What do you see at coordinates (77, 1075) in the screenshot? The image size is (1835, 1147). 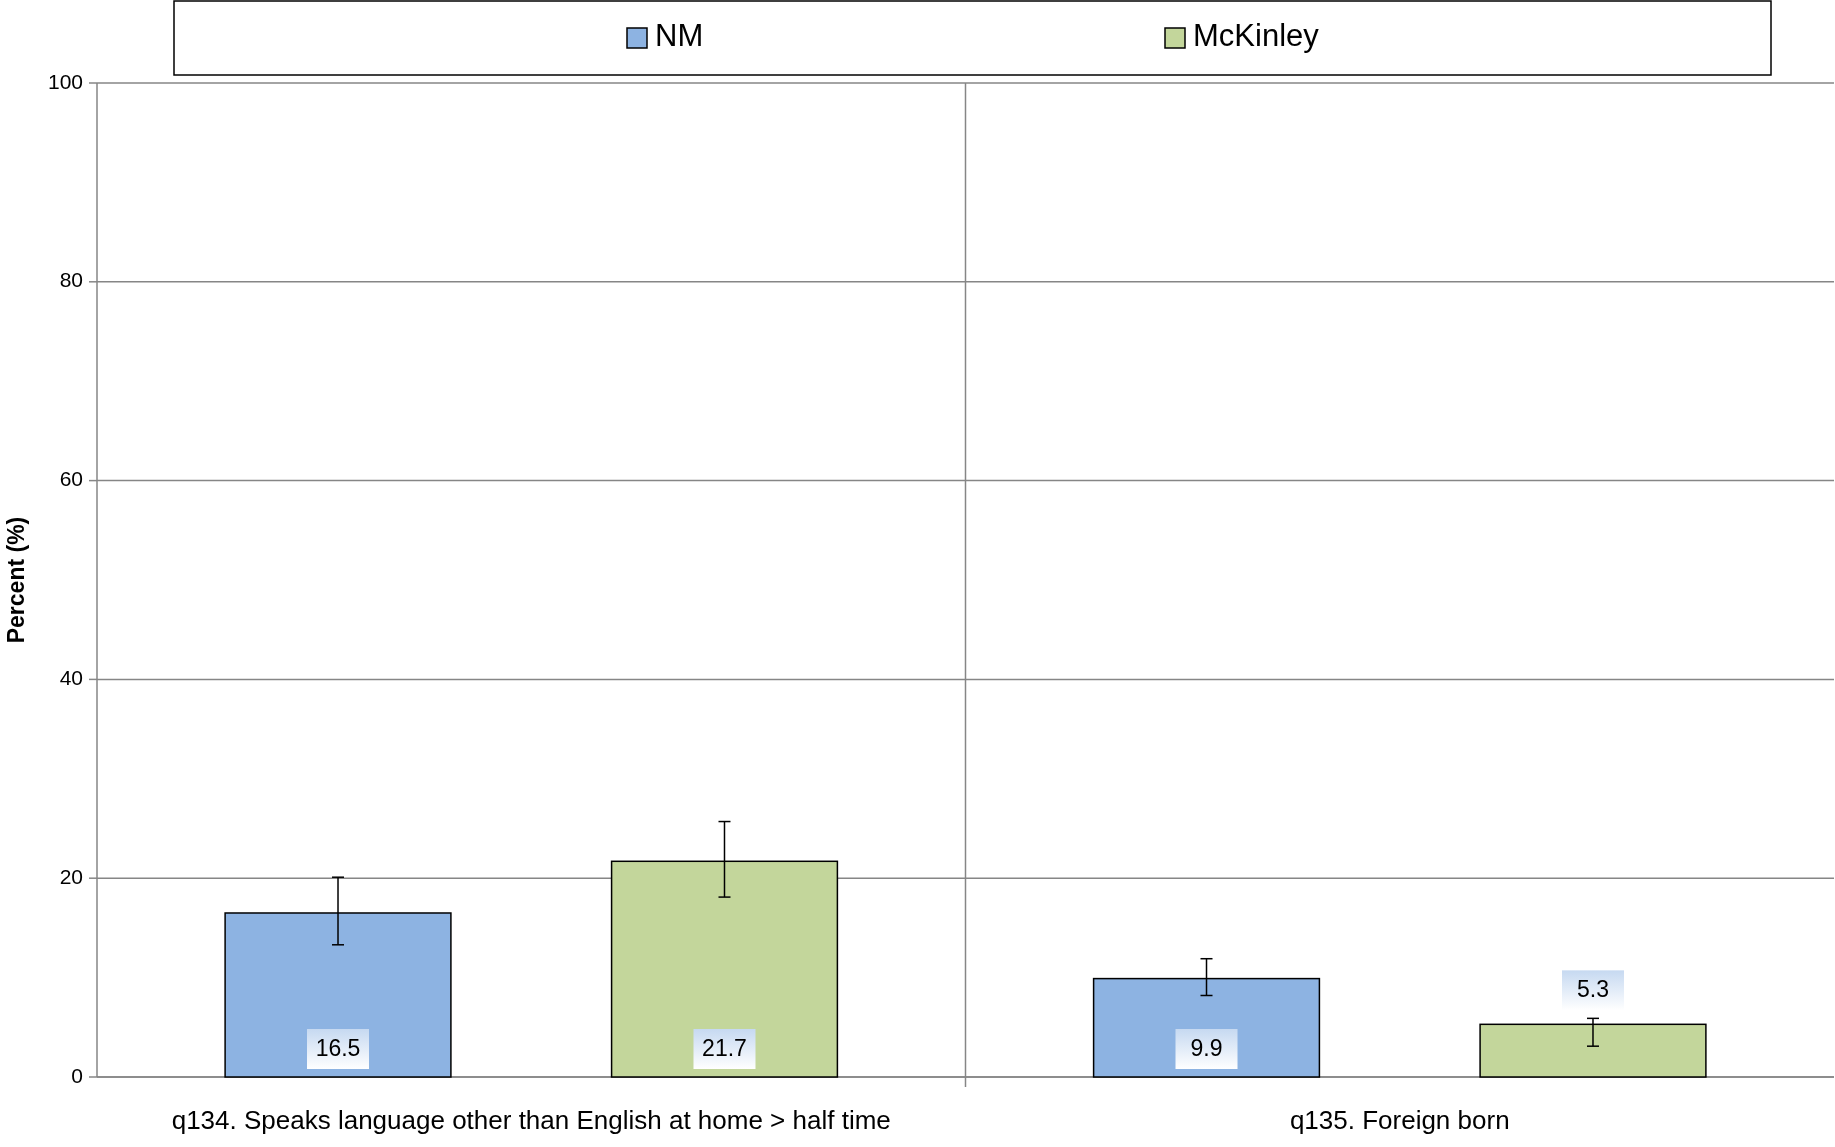 I see `y-tick-label: 0` at bounding box center [77, 1075].